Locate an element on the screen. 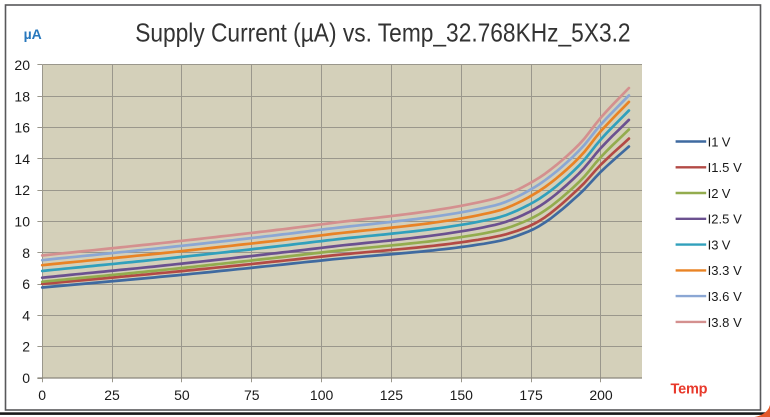 The height and width of the screenshot is (417, 770). svg-text: 3 is located at coordinates (714, 245).